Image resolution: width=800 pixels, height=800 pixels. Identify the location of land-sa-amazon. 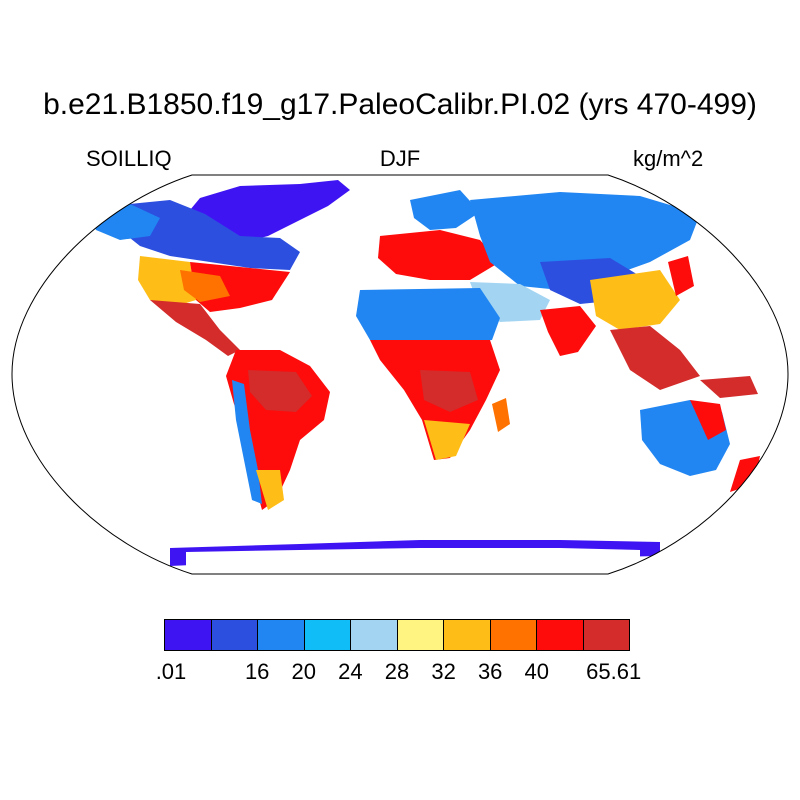
(280, 391).